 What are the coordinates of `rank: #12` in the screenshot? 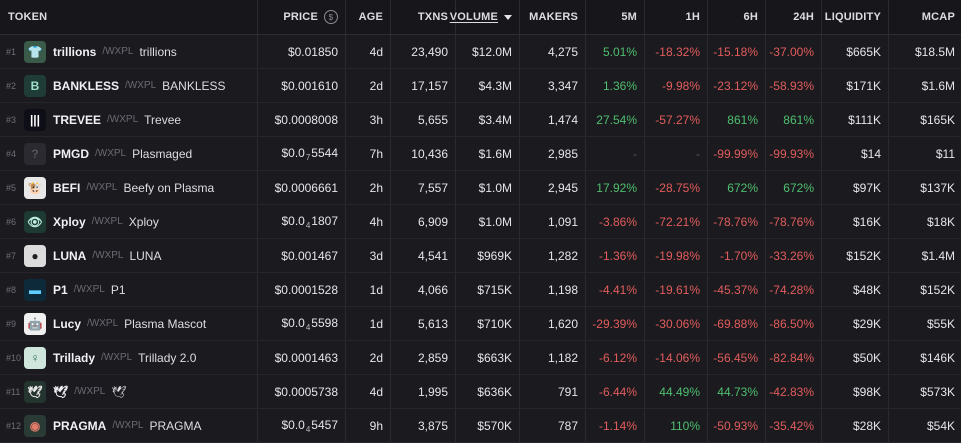 It's located at (14, 425).